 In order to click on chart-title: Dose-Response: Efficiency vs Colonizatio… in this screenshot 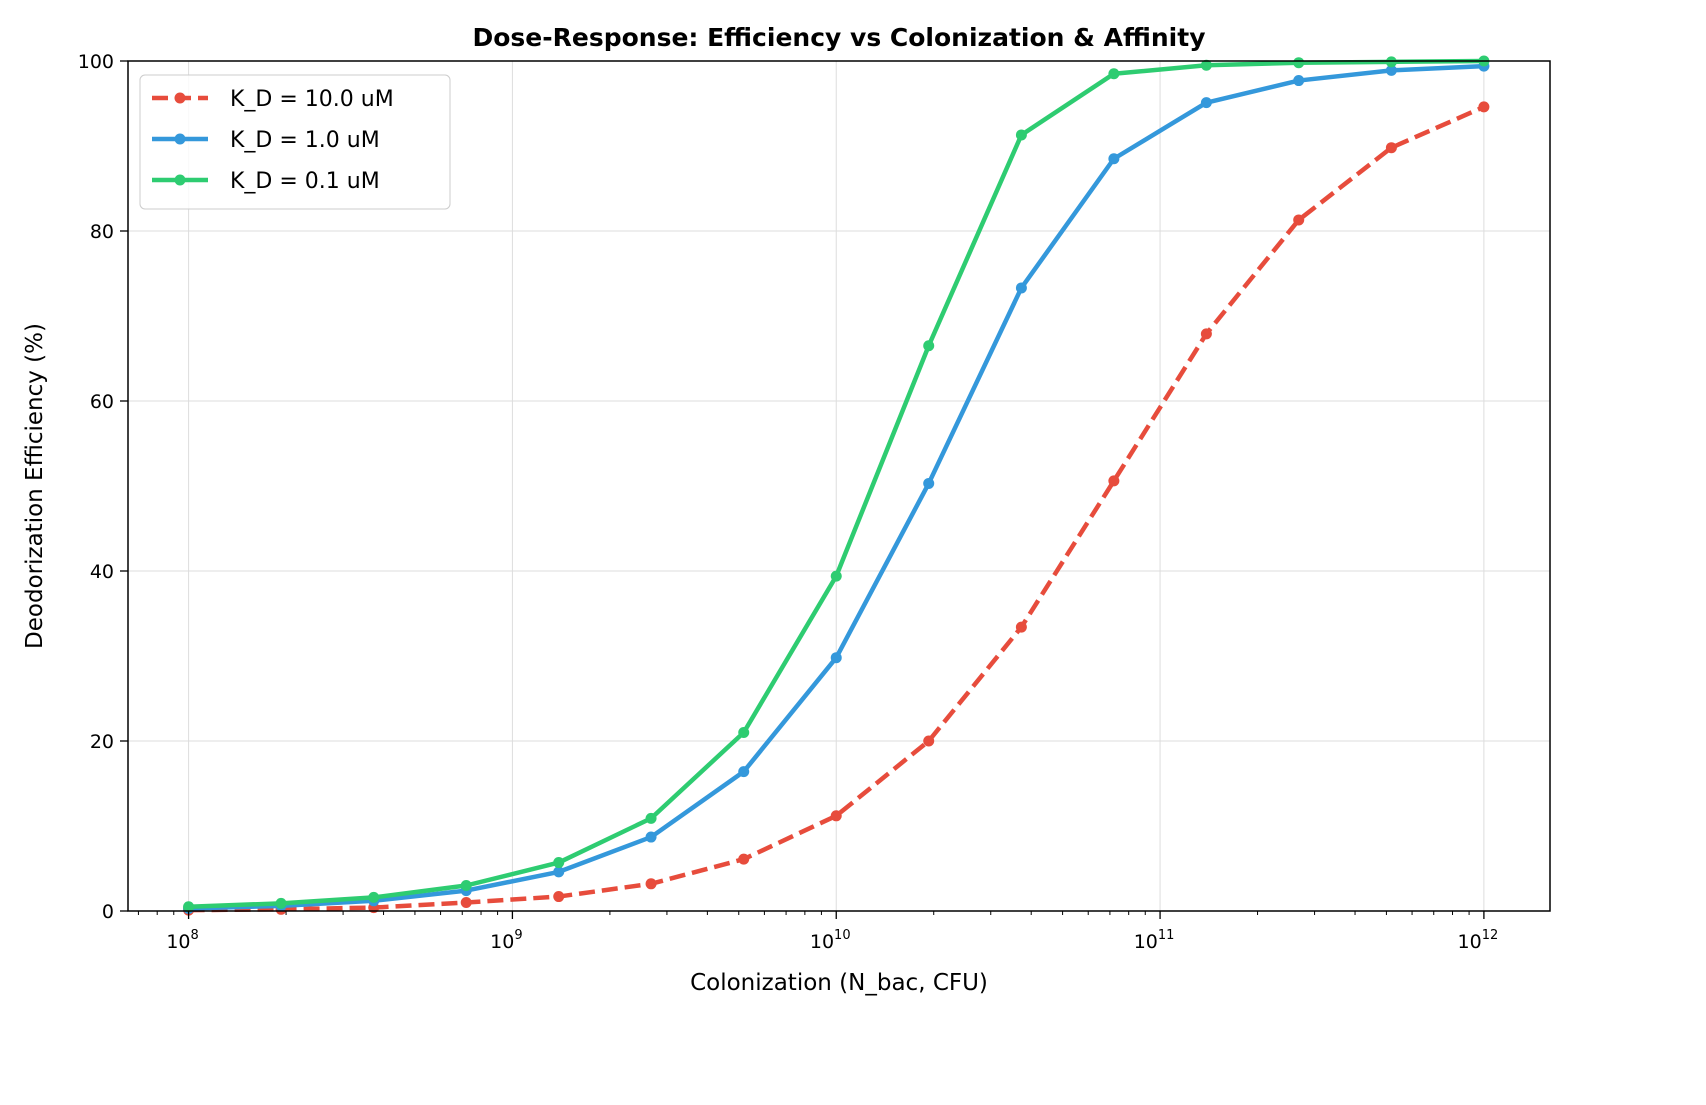, I will do `click(838, 37)`.